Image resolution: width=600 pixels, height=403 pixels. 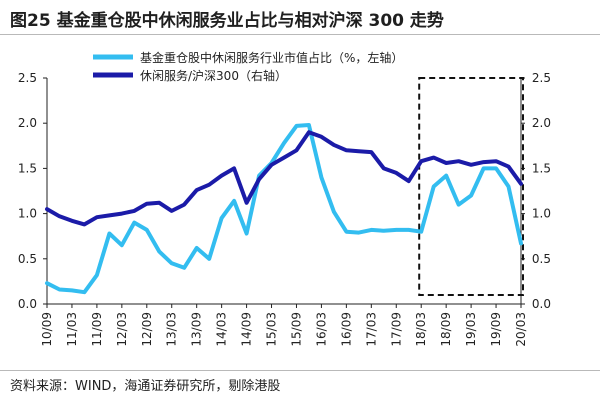 I want to click on legend-label: 基金重仓股中休闲服务行业市值占比（%，左轴）, so click(x=271, y=57).